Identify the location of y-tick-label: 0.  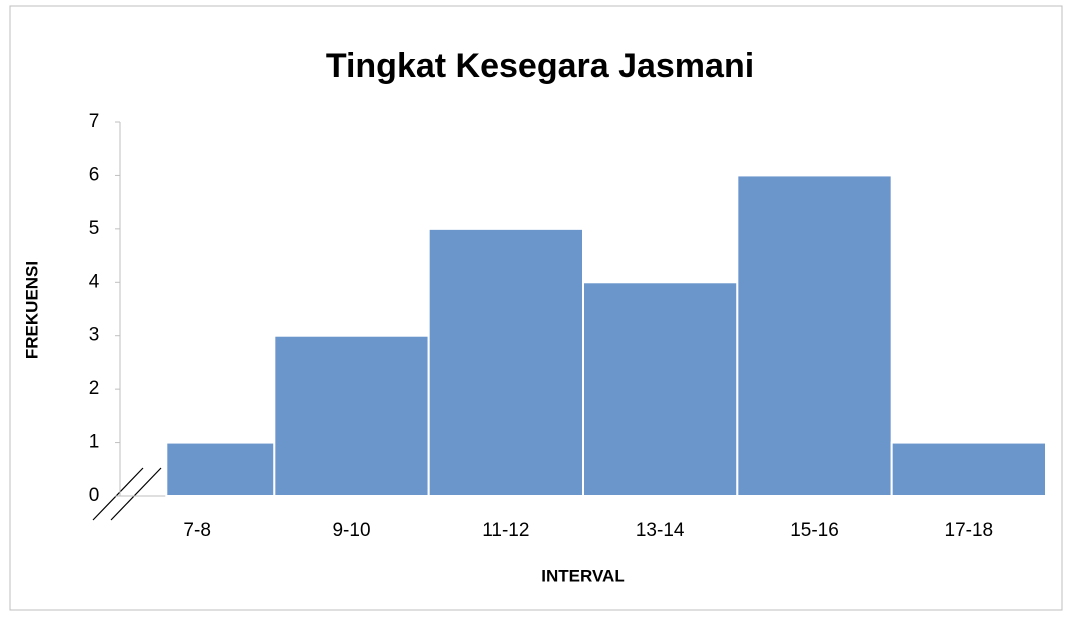
(94, 495).